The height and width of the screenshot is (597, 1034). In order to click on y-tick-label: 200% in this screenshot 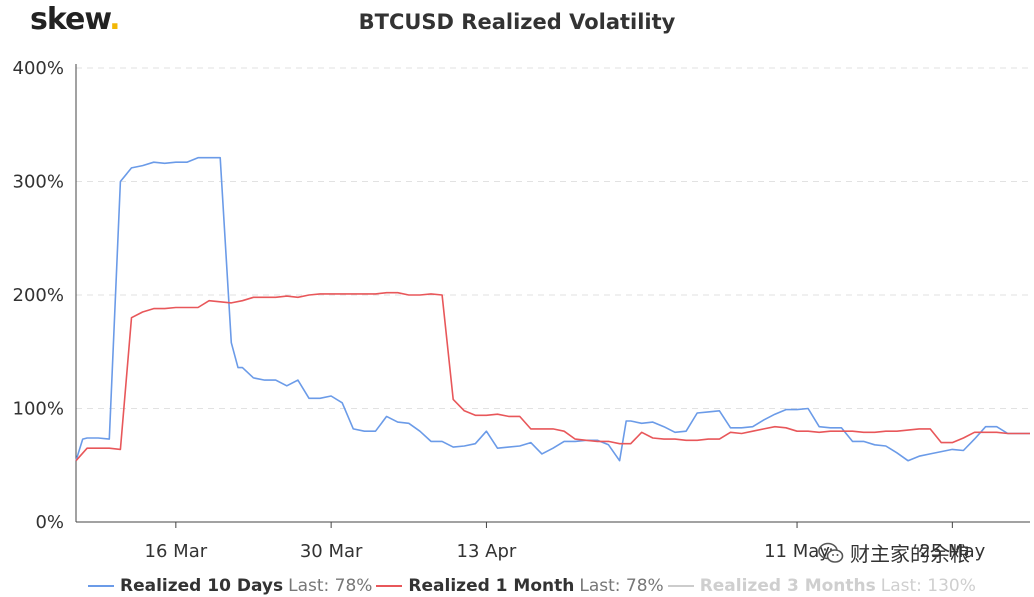, I will do `click(38, 295)`.